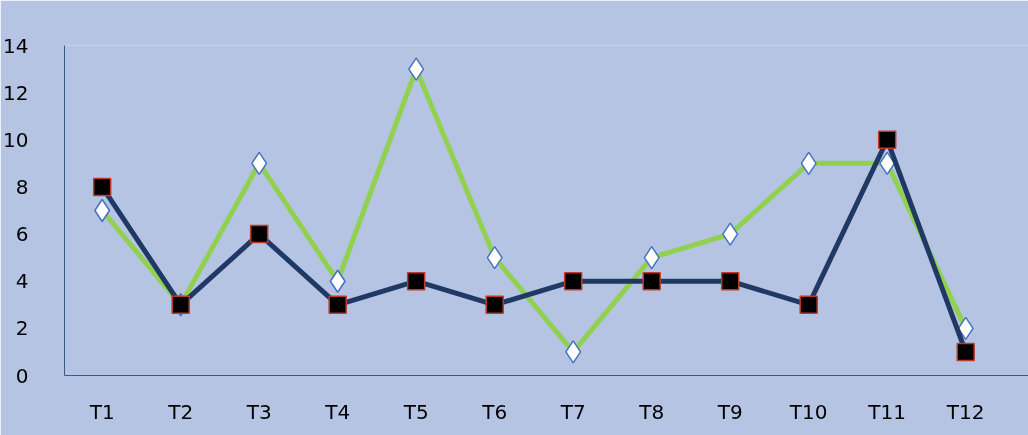  Describe the element at coordinates (16, 139) in the screenshot. I see `y-tick-label: 10` at that location.